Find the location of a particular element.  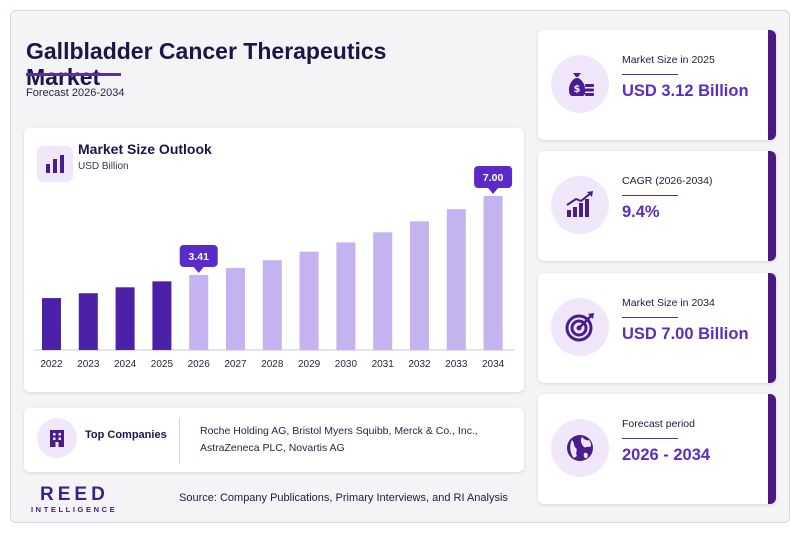

stat-label: Market Size in 2025 is located at coordinates (668, 60).